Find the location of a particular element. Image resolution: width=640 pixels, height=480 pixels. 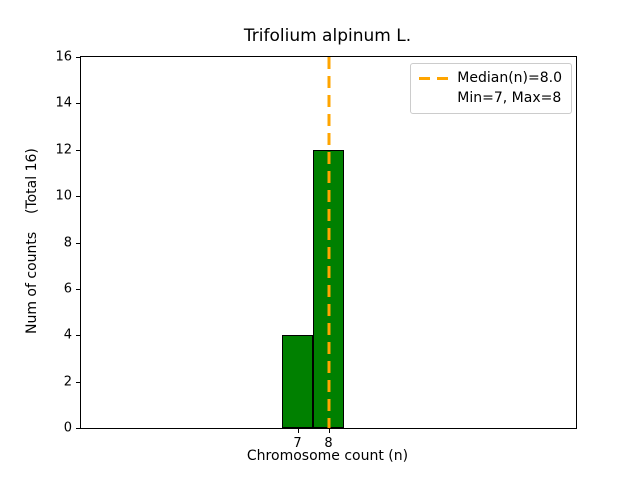

y-axis-label: Num of counts (Total 16) is located at coordinates (32, 241).